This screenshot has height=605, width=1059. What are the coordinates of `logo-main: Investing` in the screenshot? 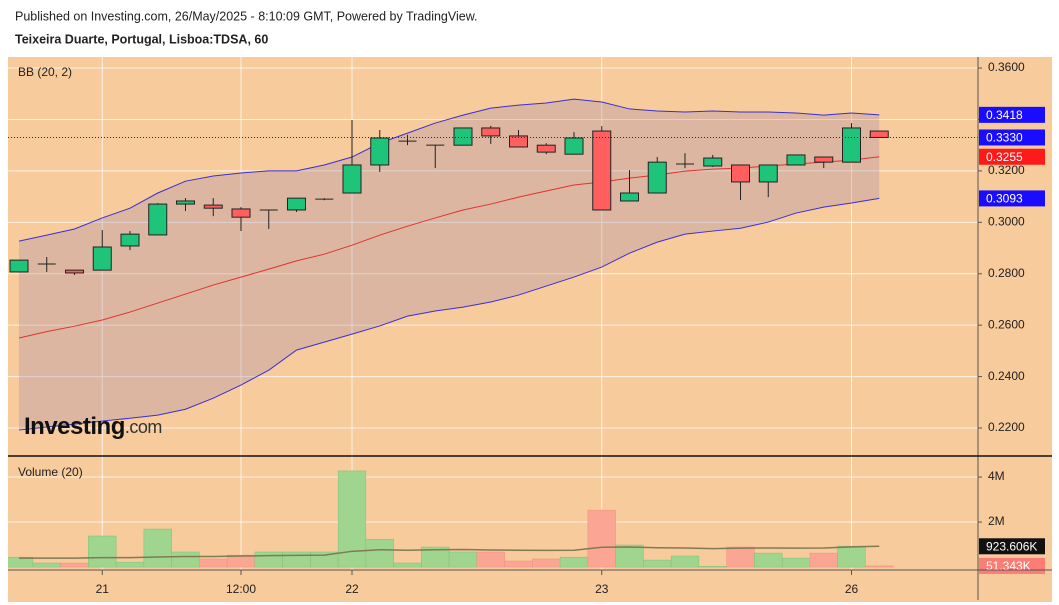 It's located at (74, 426).